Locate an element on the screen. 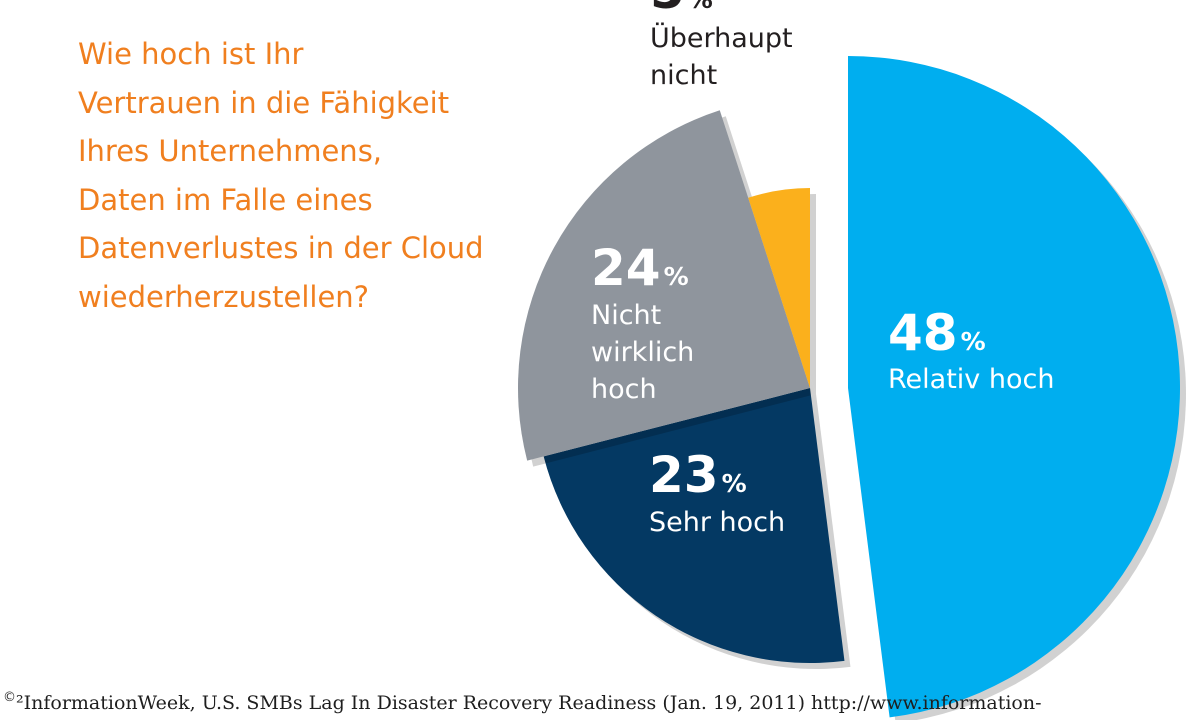 The width and height of the screenshot is (1200, 720). pie-slice-überhaupt-nicht is located at coordinates (779, 288).